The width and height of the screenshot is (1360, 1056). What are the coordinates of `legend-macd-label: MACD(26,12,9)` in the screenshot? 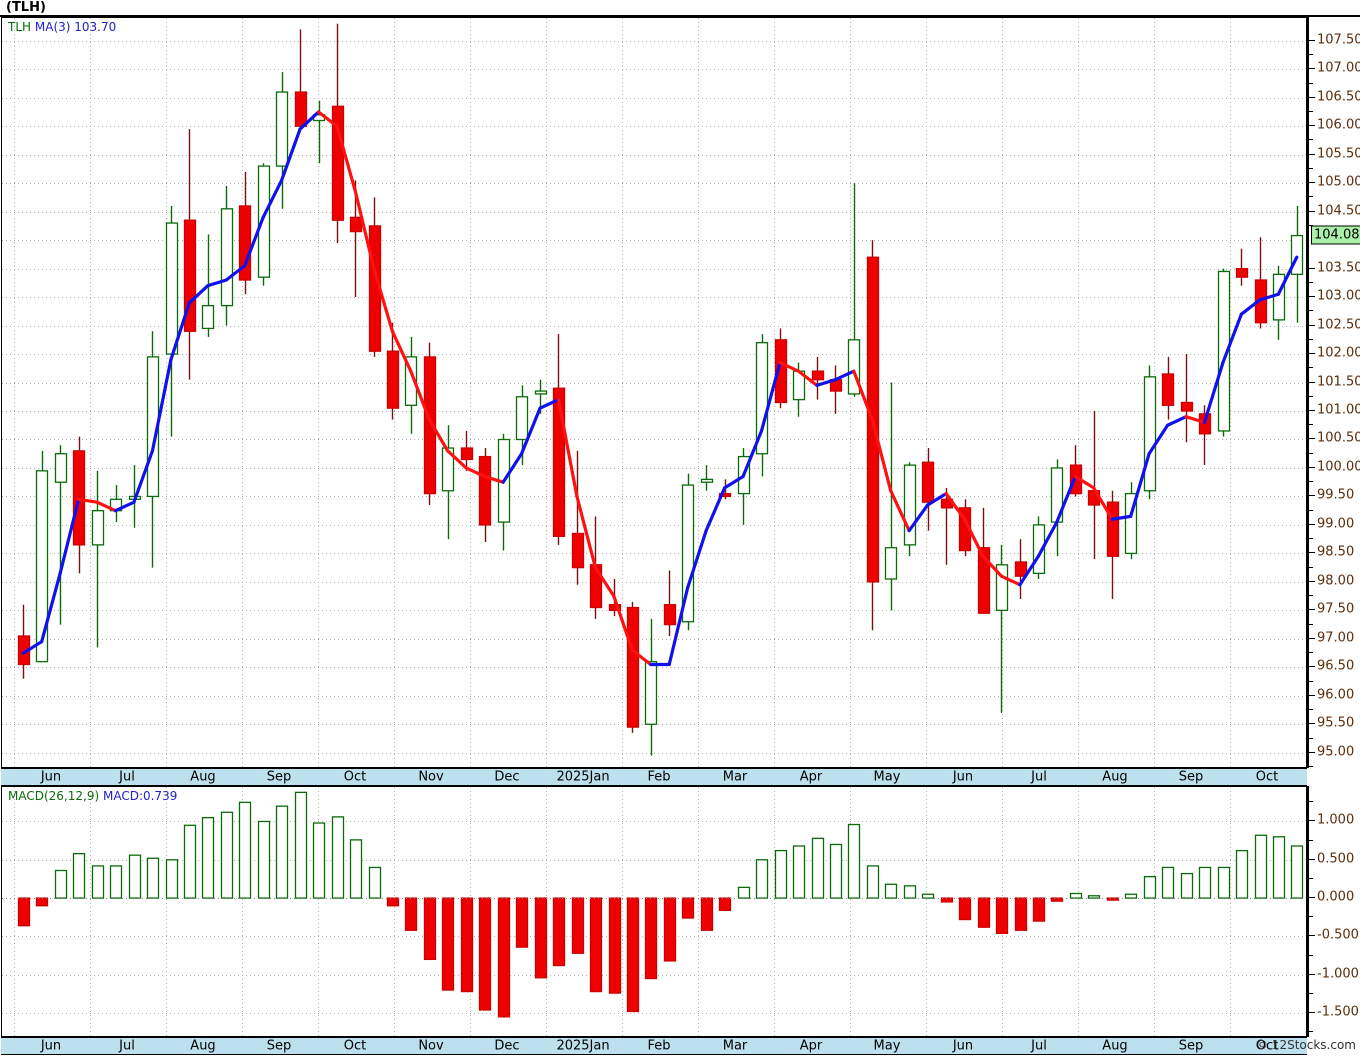 It's located at (54, 796).